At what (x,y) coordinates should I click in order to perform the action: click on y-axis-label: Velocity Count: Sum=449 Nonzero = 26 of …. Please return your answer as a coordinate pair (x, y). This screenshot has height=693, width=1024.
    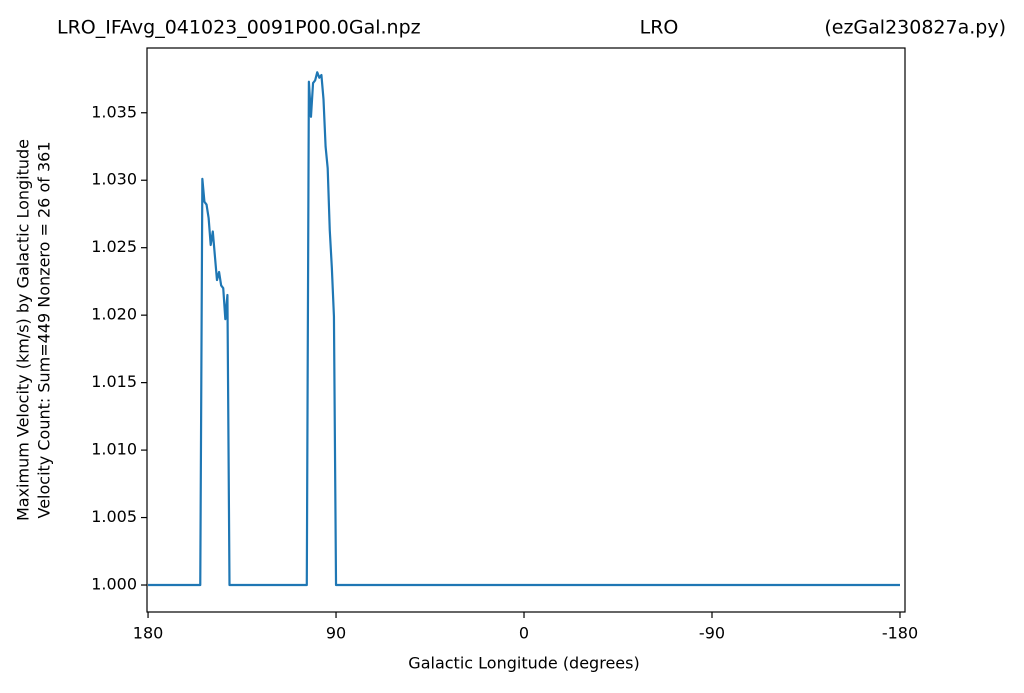
    Looking at the image, I should click on (44, 330).